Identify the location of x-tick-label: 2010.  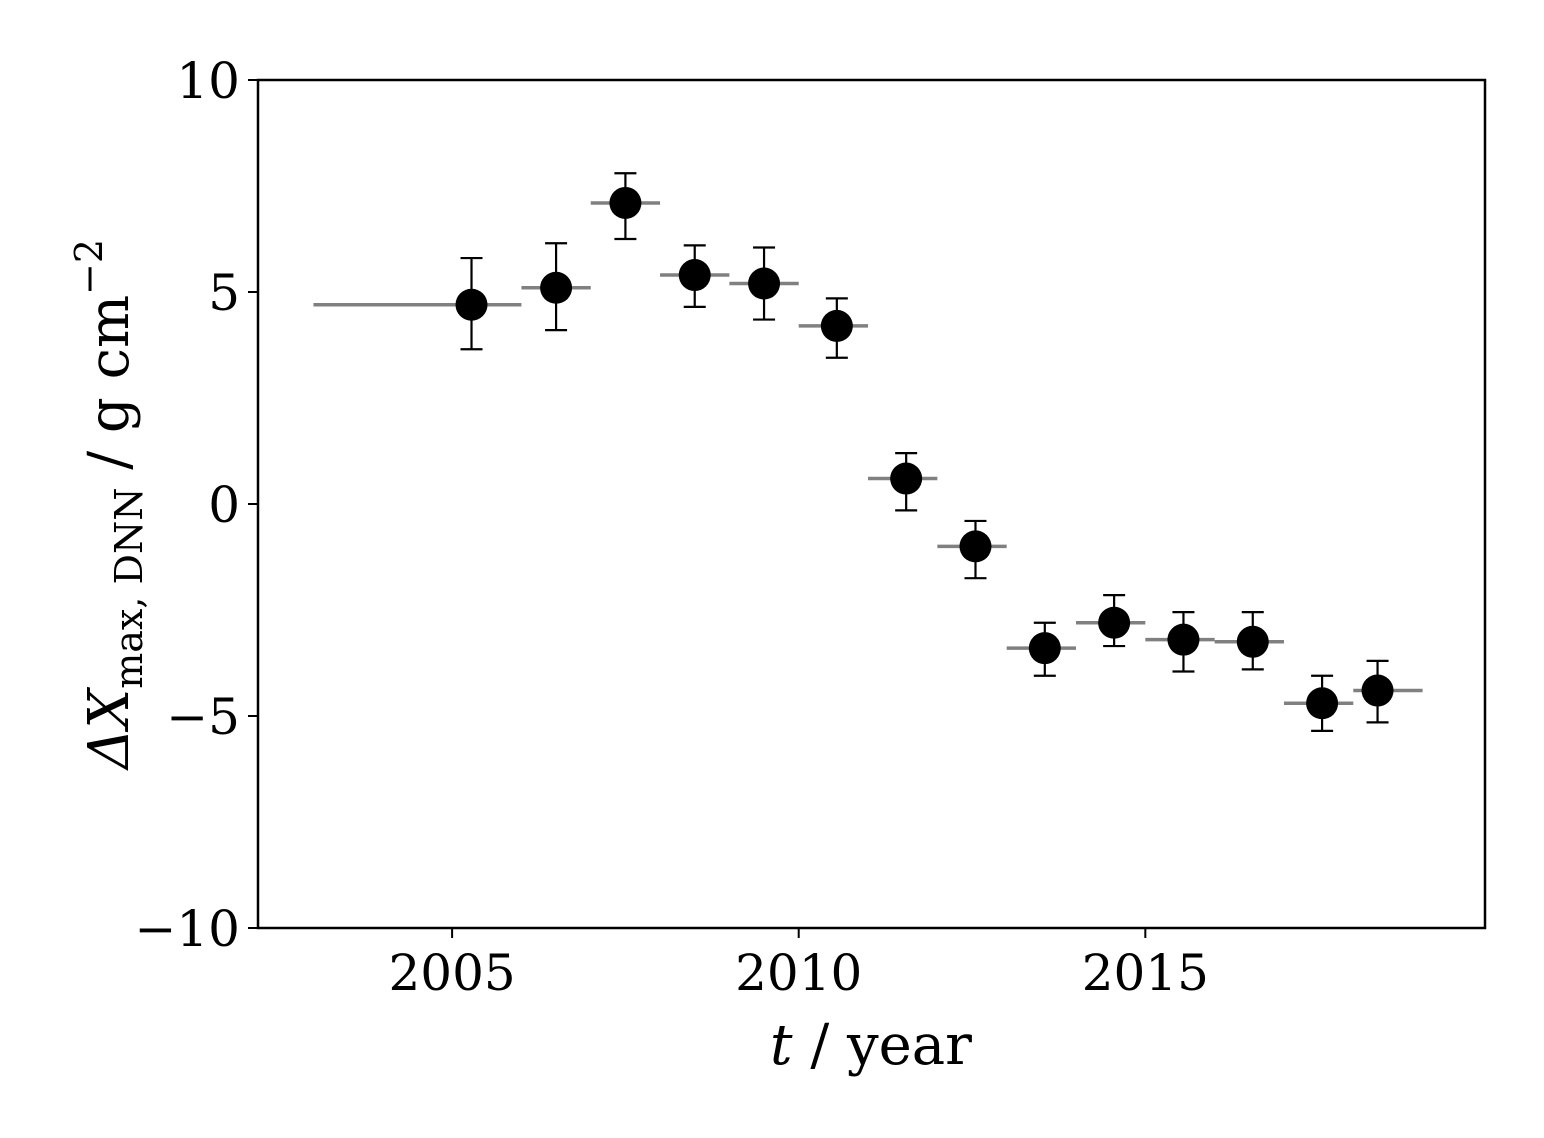
(798, 973).